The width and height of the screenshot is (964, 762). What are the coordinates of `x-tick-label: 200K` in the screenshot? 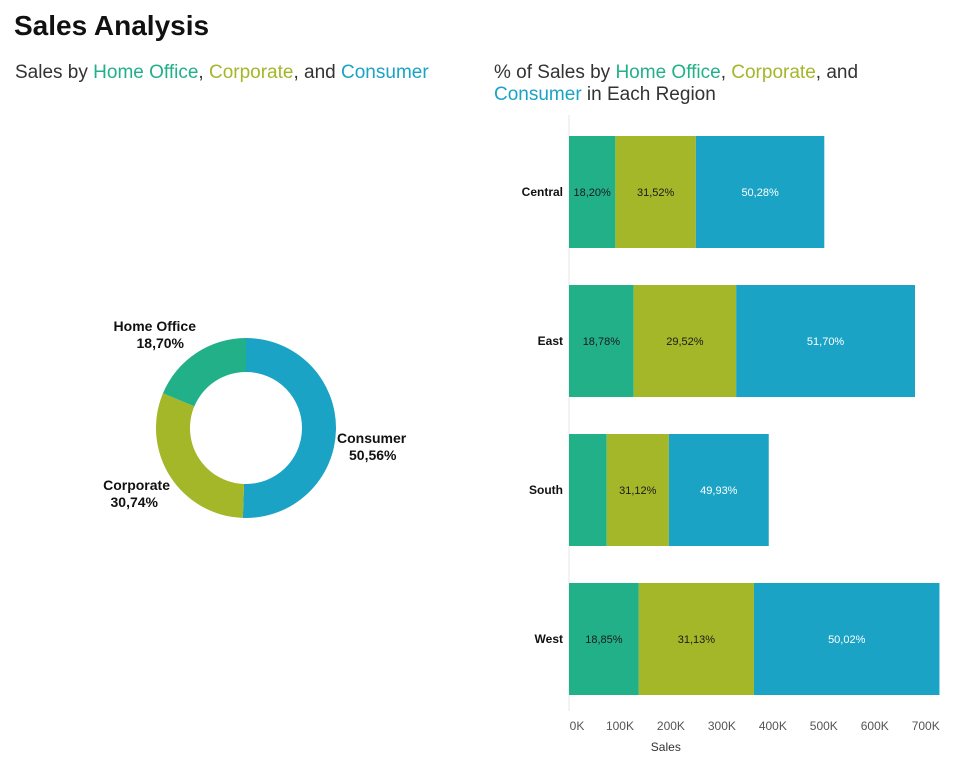 It's located at (671, 726).